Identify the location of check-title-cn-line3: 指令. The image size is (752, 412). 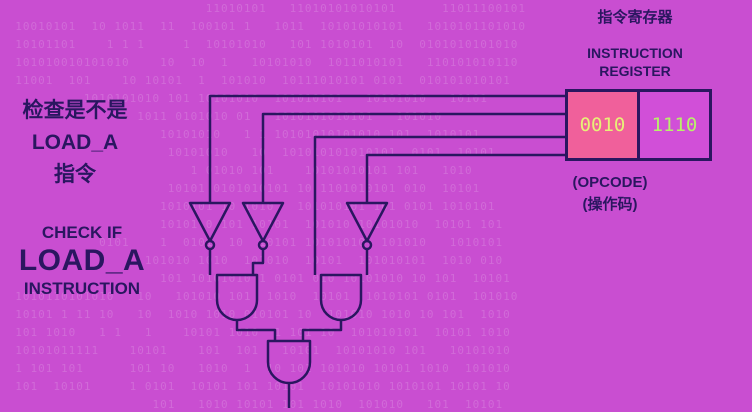
(75, 174).